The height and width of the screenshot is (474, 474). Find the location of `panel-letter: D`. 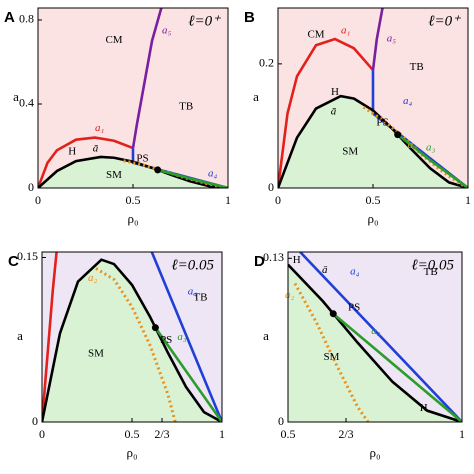

panel-letter: D is located at coordinates (259, 261).